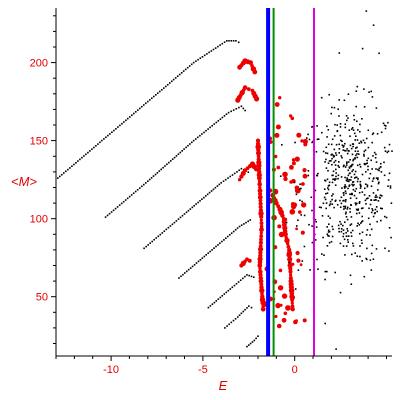 The width and height of the screenshot is (400, 400). What do you see at coordinates (295, 370) in the screenshot?
I see `x-tick-label: 0` at bounding box center [295, 370].